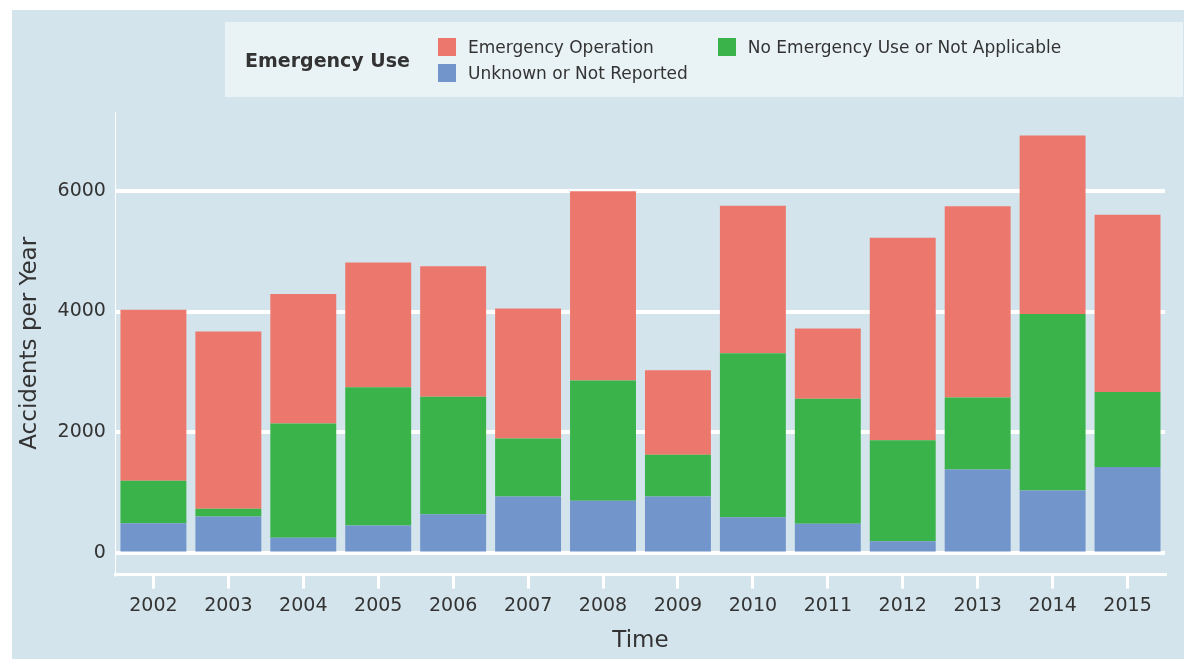  Describe the element at coordinates (577, 72) in the screenshot. I see `legend-label: Unknown or Not Reported` at that location.